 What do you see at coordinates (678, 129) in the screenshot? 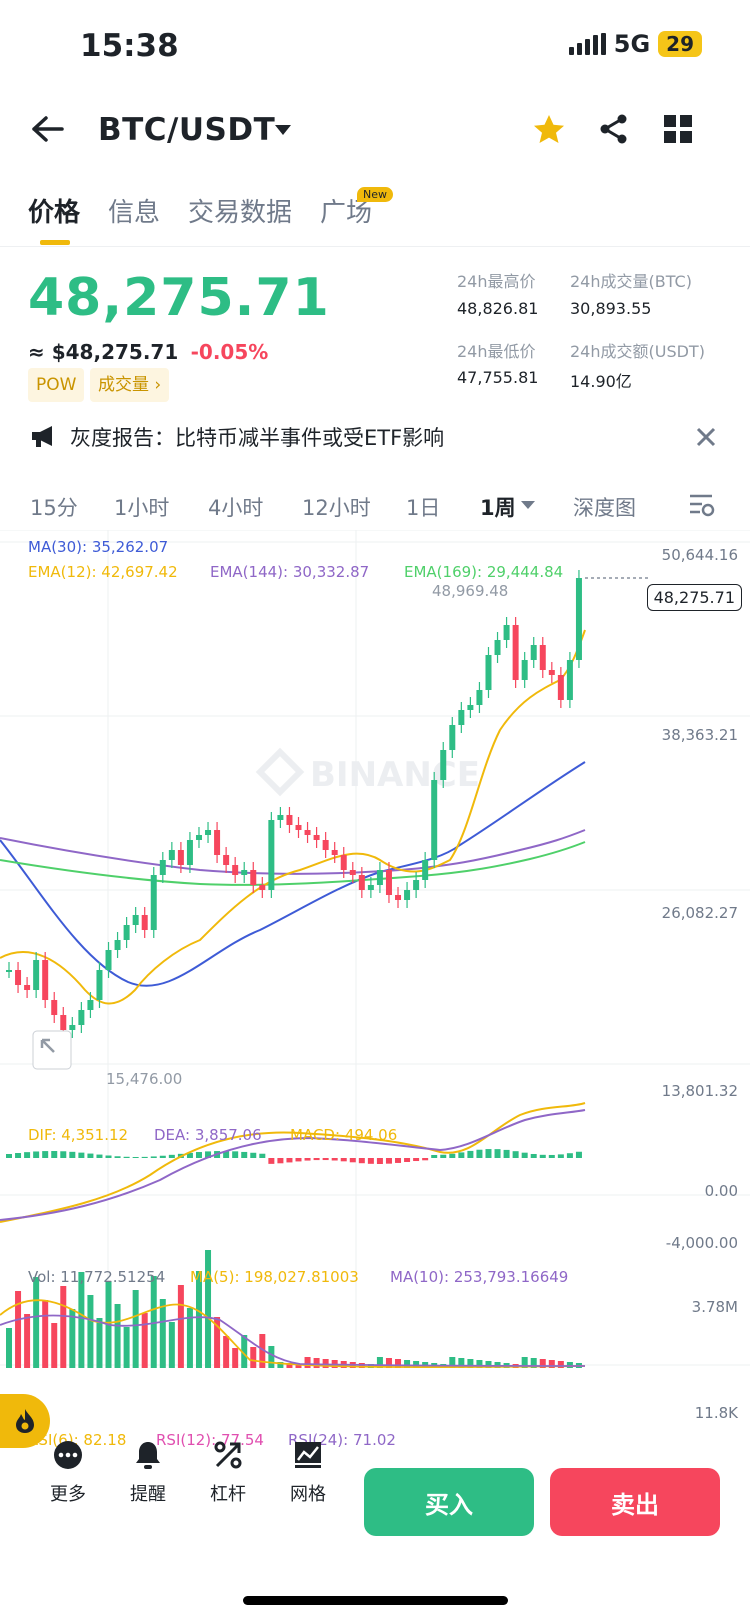
I see `grid-icon` at bounding box center [678, 129].